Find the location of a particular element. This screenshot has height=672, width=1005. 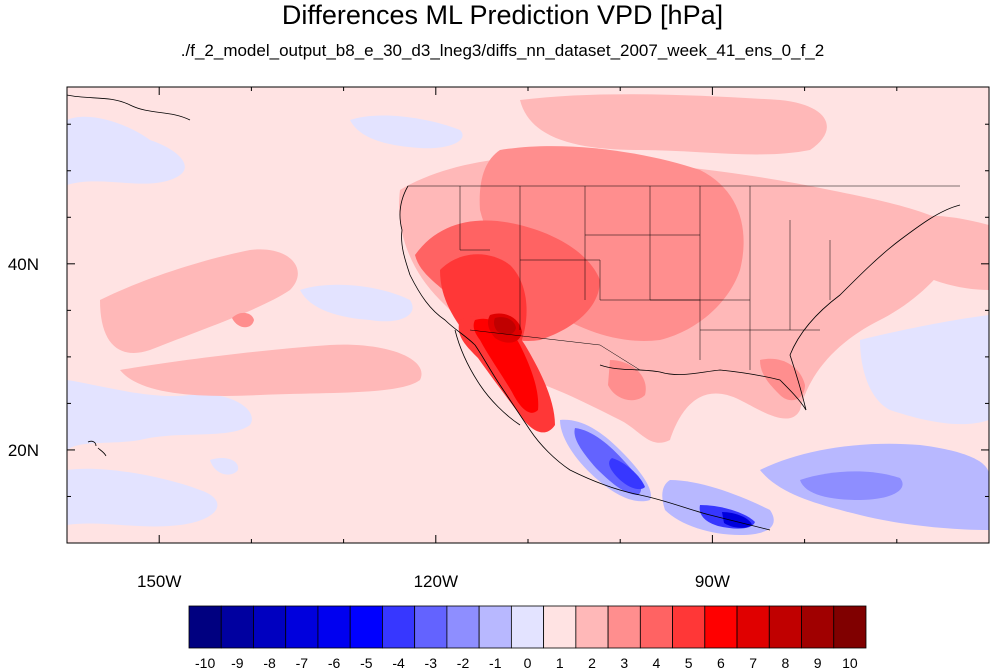

colorbar-label: -6 is located at coordinates (334, 663).